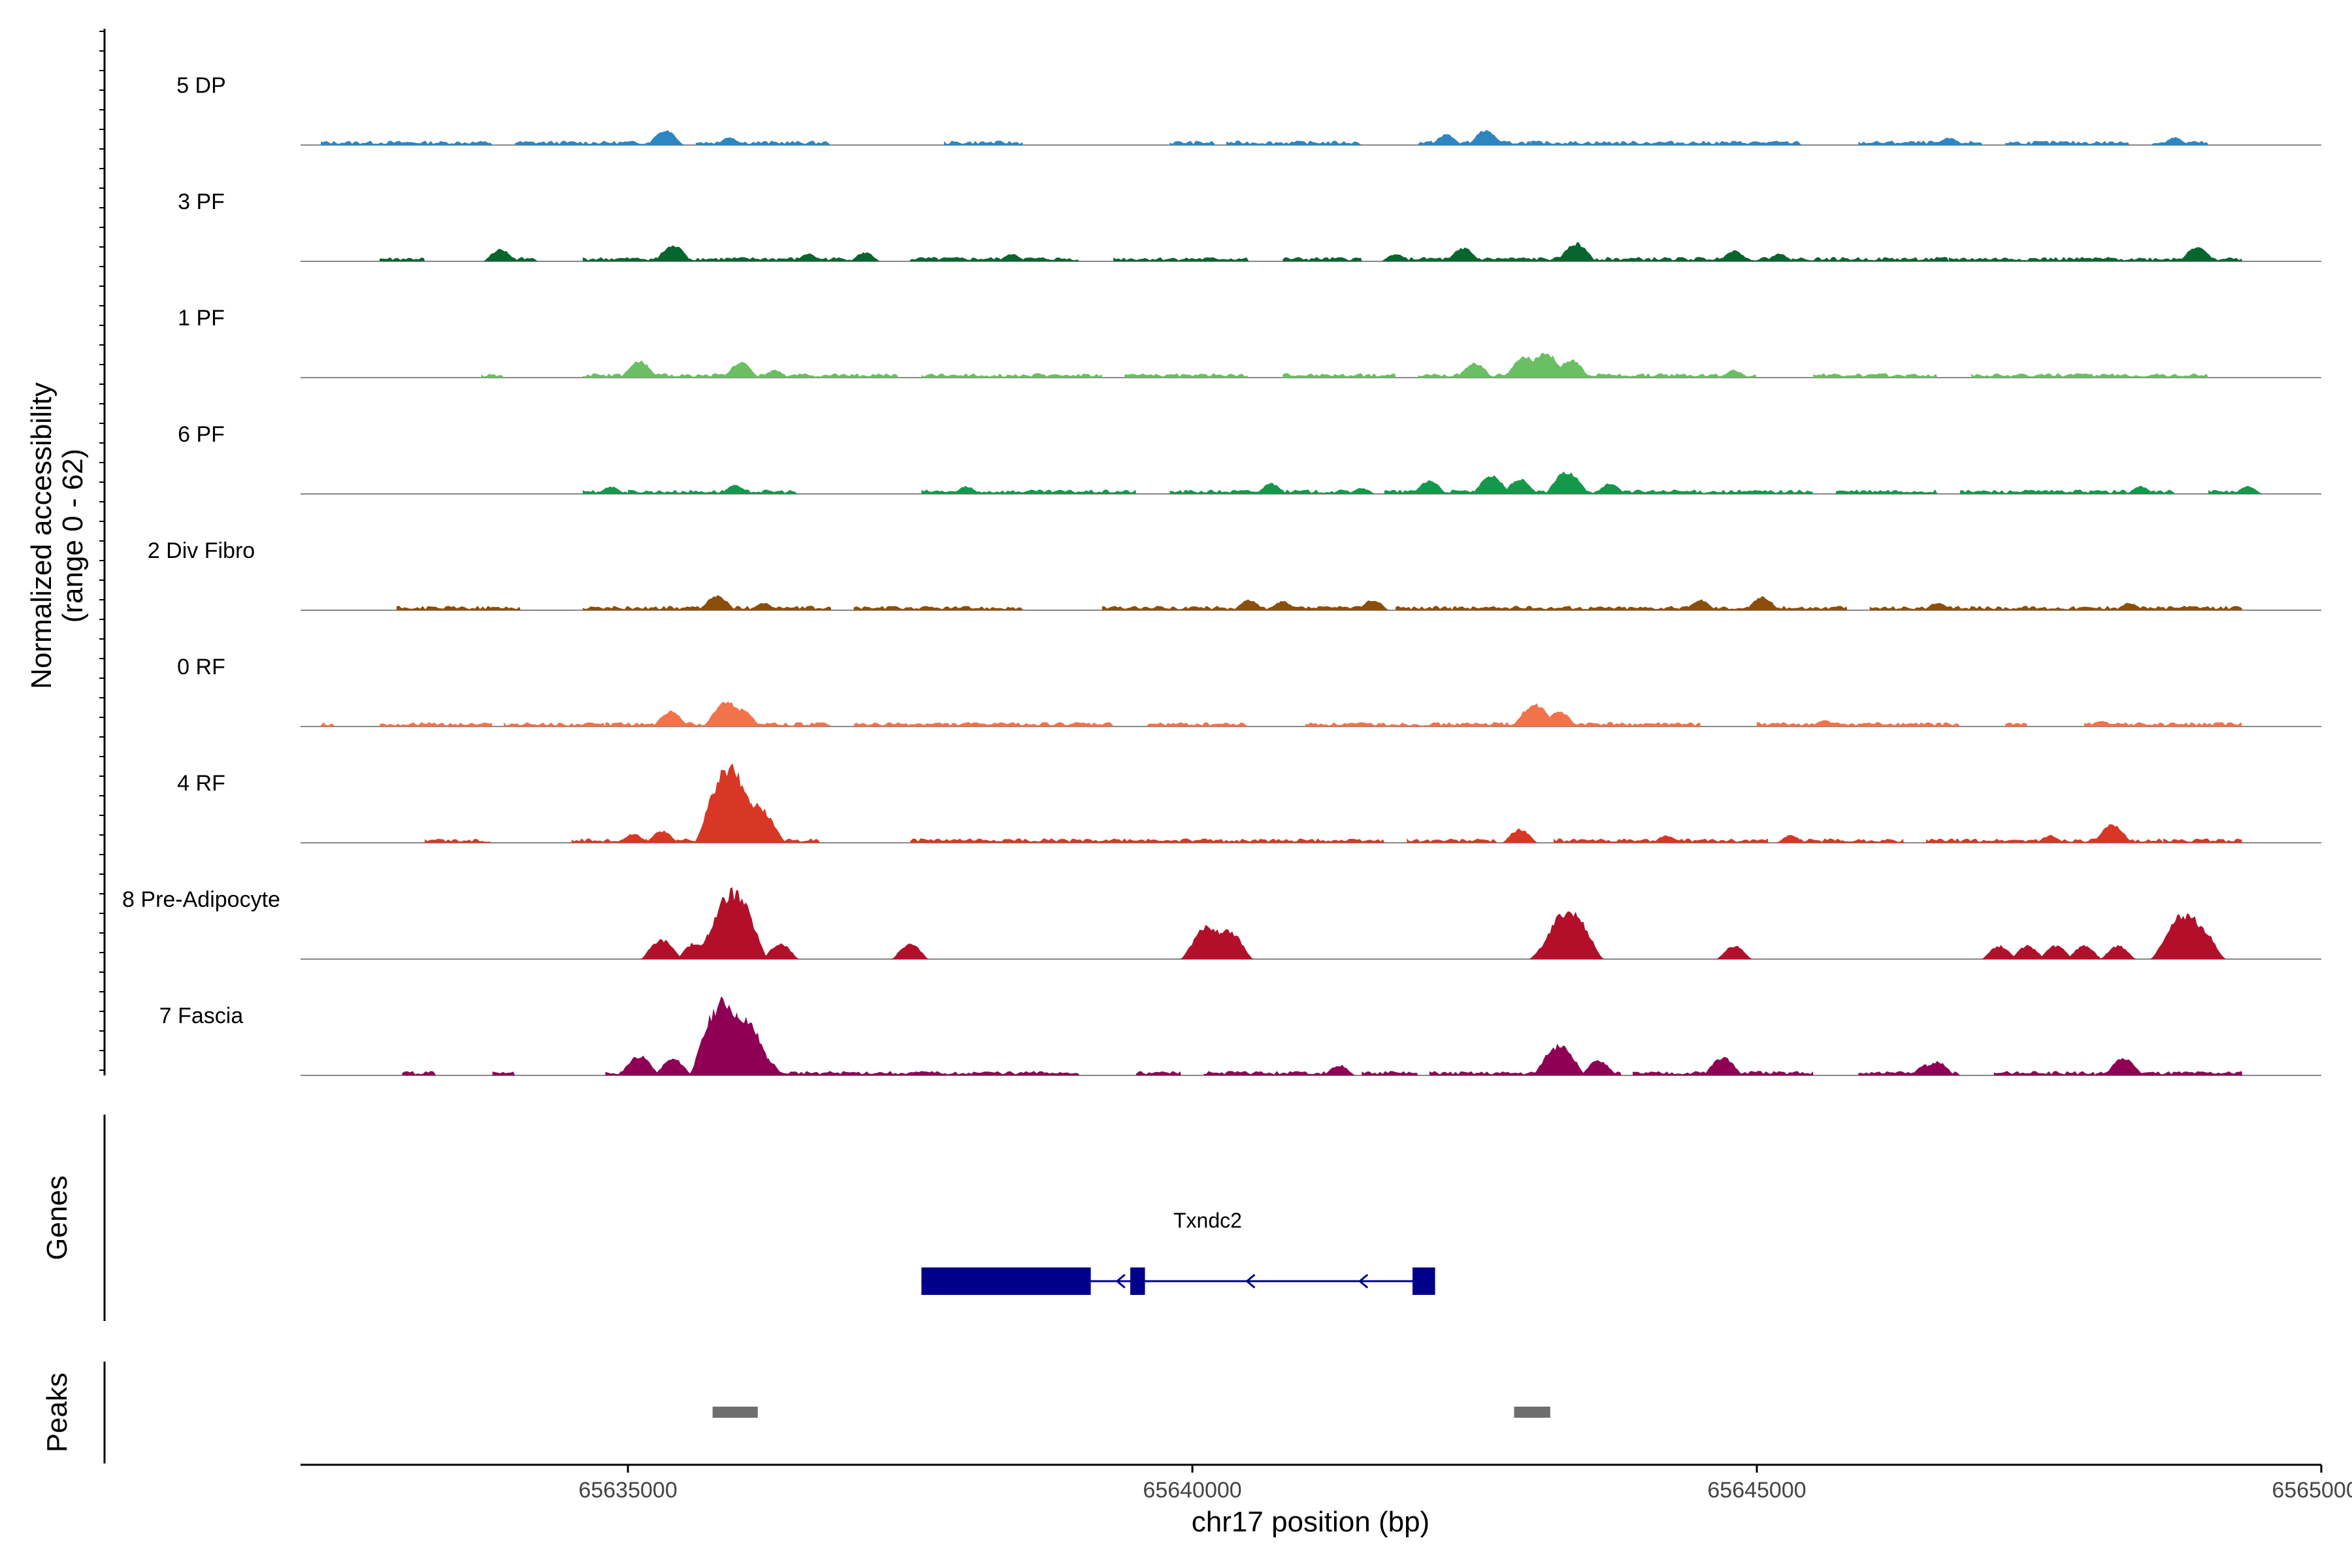 This screenshot has width=2352, height=1568. I want to click on genes-panel: Genes Txndc2, so click(738, 1218).